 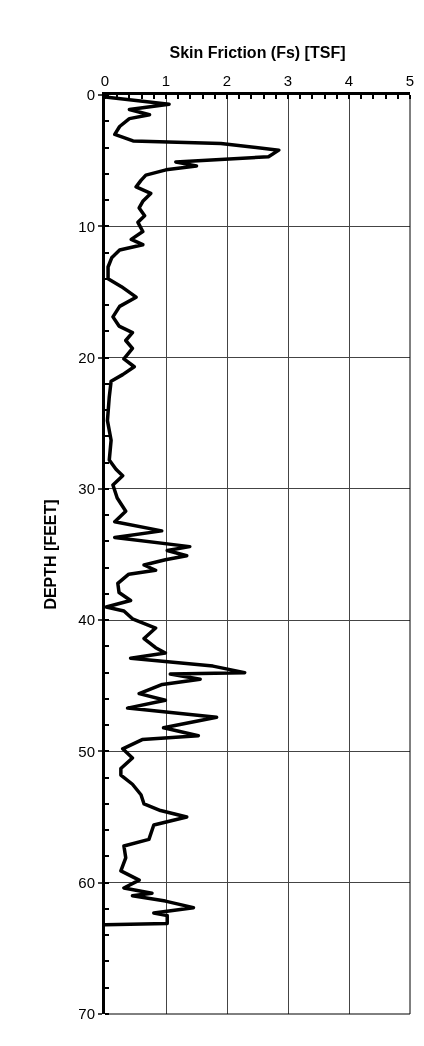 I want to click on y-tick-label: 30, so click(x=86, y=489).